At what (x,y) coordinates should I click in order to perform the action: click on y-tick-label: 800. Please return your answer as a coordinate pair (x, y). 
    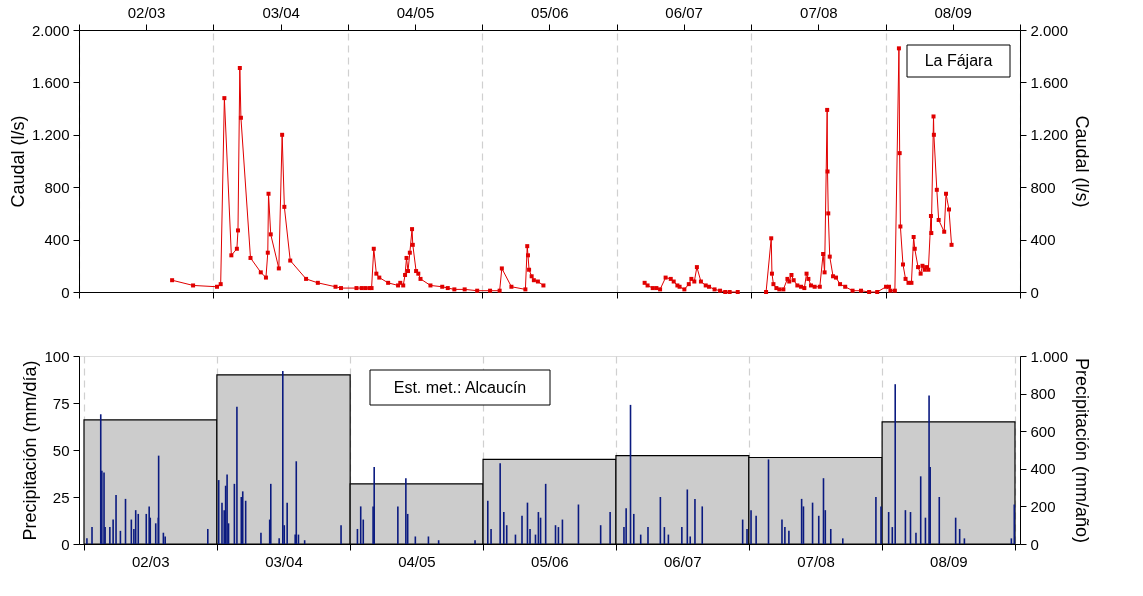
    Looking at the image, I should click on (57, 187).